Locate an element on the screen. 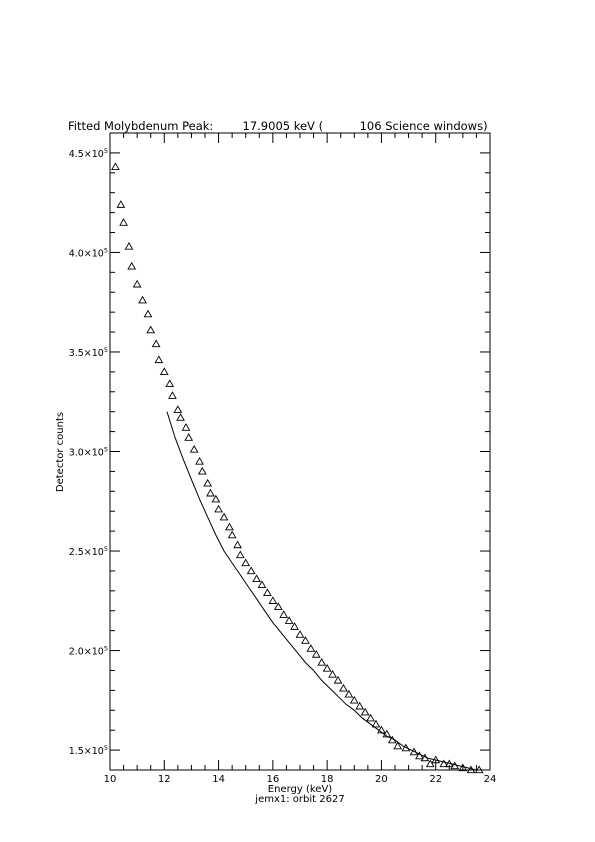  x-tick-label: 12 is located at coordinates (164, 779).